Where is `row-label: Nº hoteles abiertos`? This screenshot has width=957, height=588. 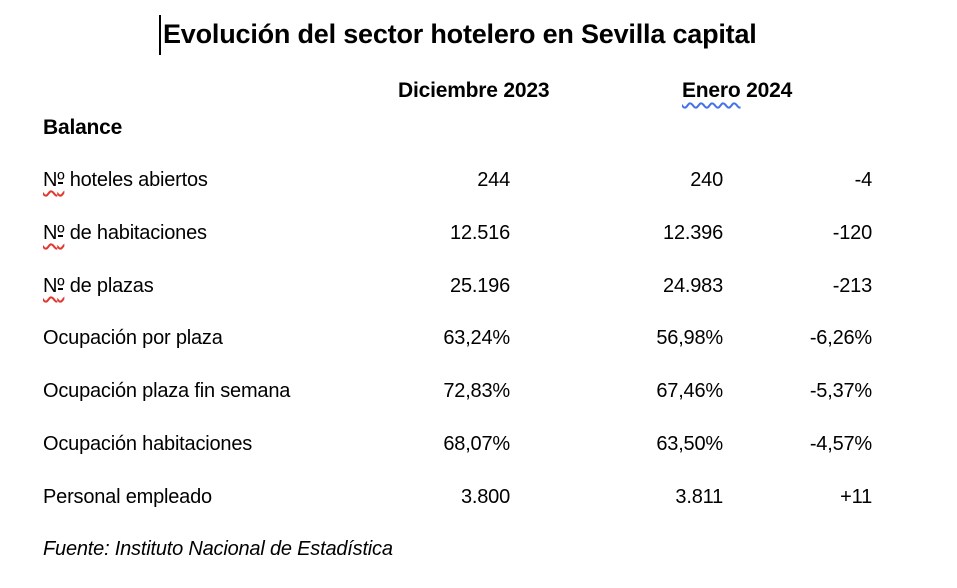
row-label: Nº hoteles abiertos is located at coordinates (125, 180).